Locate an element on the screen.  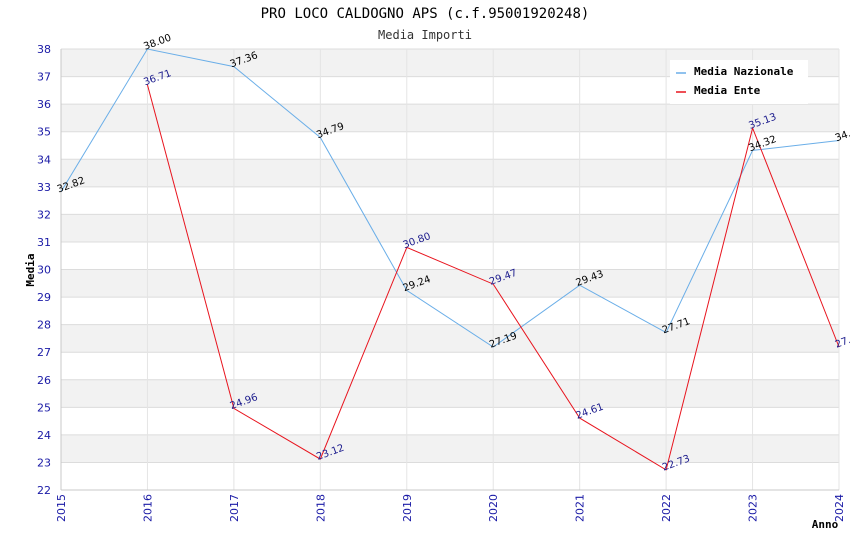
y-tick-label: 27 is located at coordinates (44, 352).